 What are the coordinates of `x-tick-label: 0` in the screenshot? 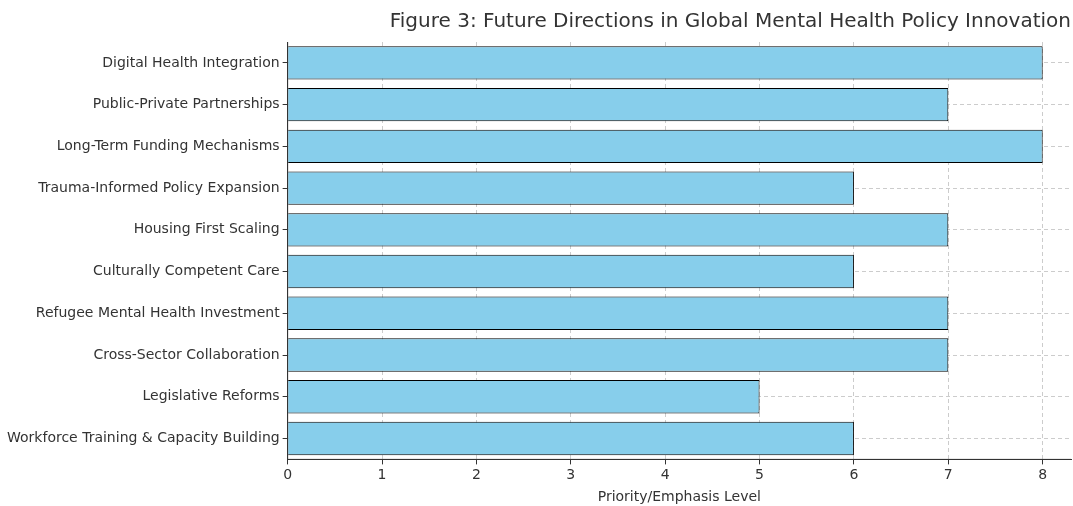 It's located at (288, 474).